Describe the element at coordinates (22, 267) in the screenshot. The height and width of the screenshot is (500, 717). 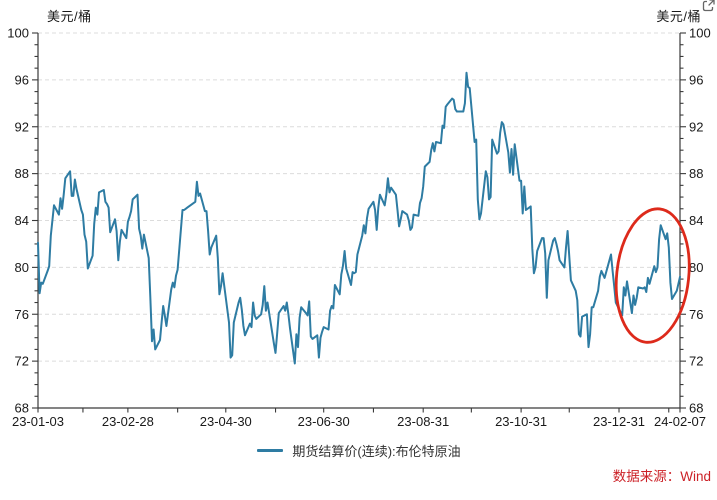
I see `y-tick-label-left: 80` at that location.